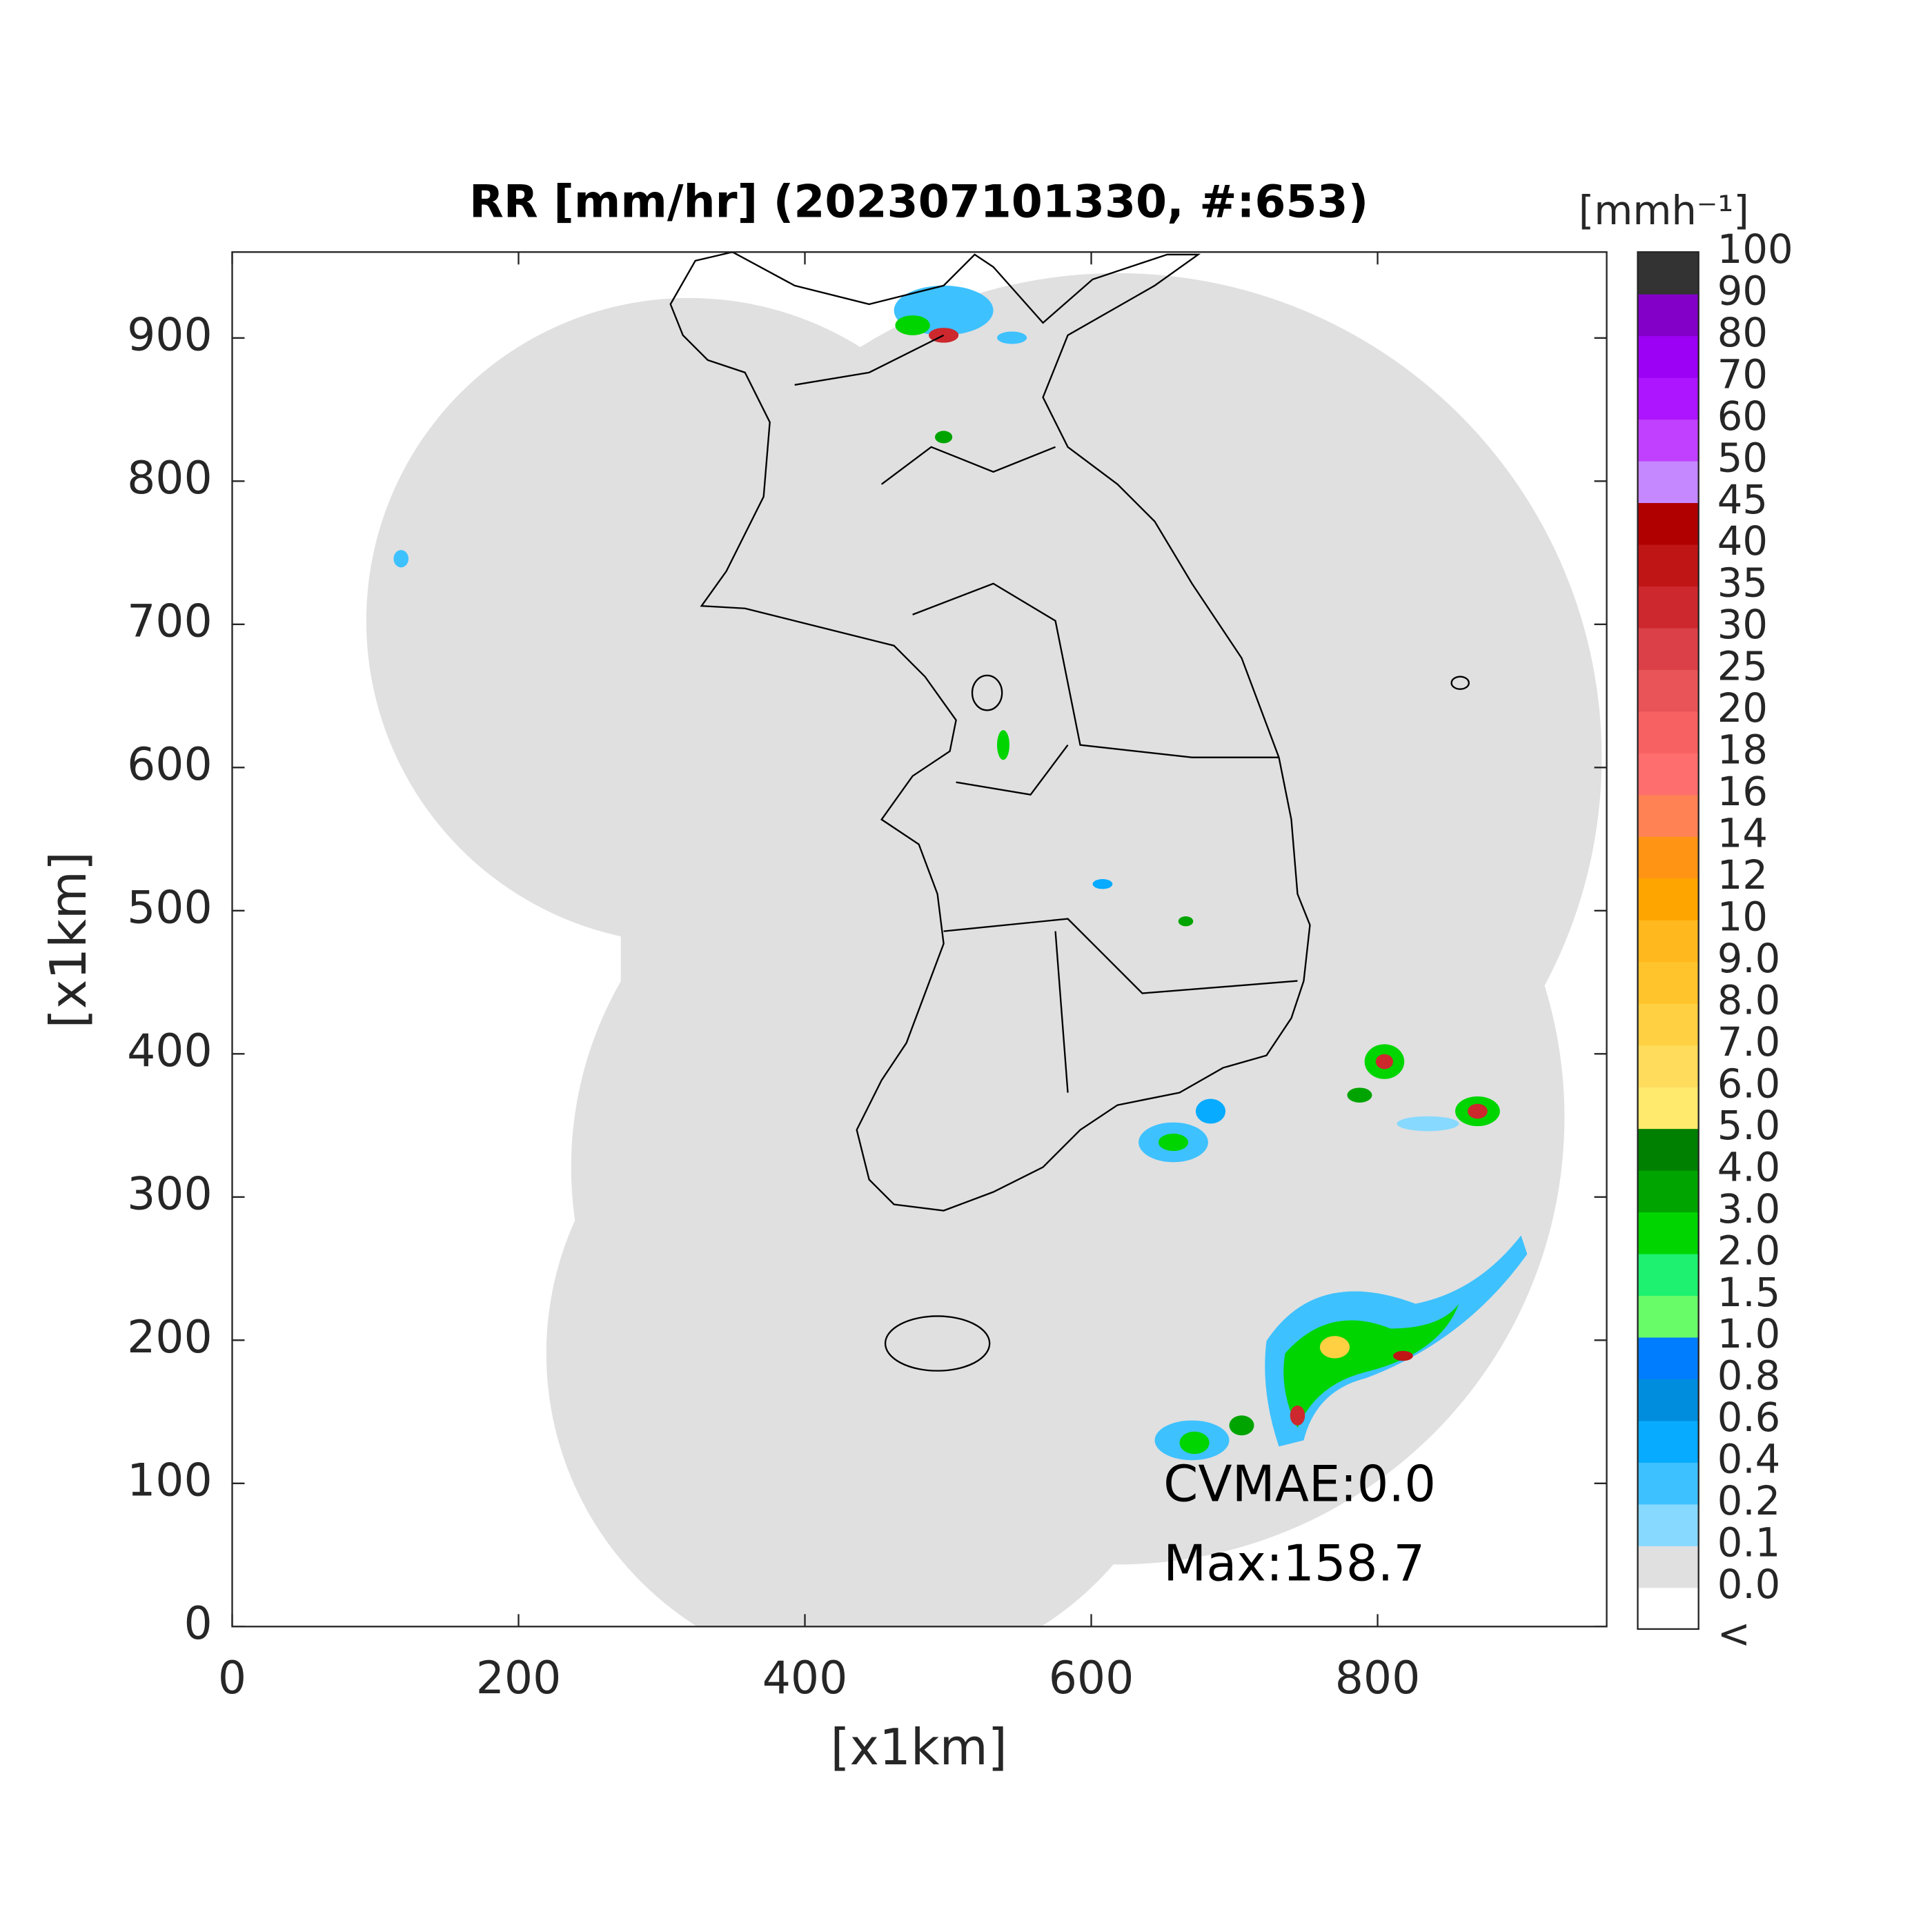 This screenshot has width=1932, height=1932. What do you see at coordinates (1742, 792) in the screenshot?
I see `colorbar-level-label: 16` at bounding box center [1742, 792].